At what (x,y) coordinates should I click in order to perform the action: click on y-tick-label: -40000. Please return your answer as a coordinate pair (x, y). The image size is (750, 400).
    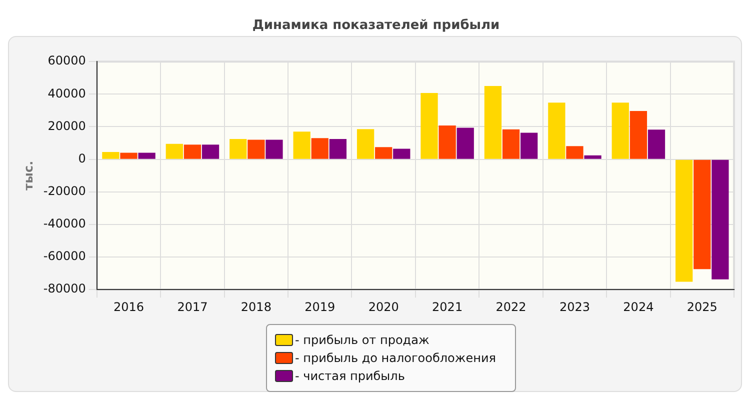
    Looking at the image, I should click on (64, 223).